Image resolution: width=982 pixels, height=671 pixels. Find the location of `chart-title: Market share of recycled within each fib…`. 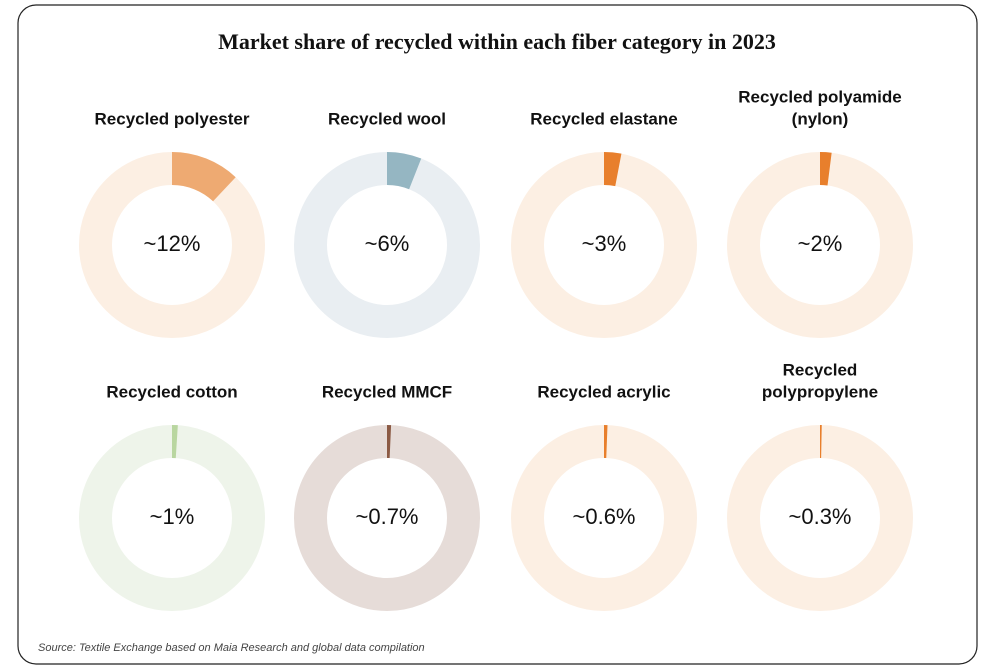

chart-title: Market share of recycled within each fib… is located at coordinates (497, 41).